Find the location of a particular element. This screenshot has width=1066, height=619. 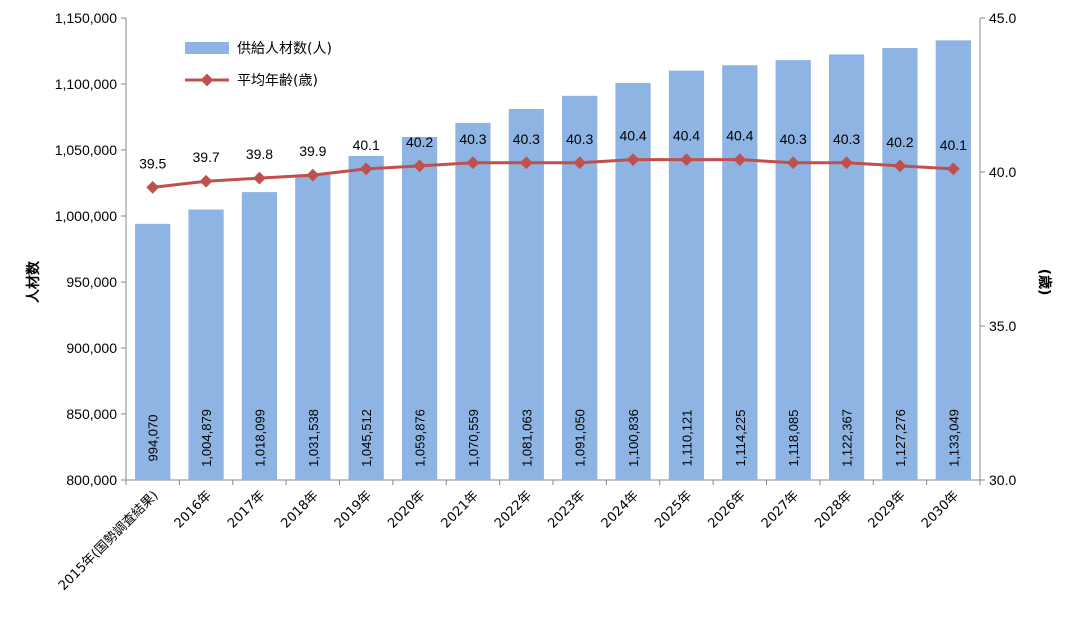

bar-value-label: 1,070,559 is located at coordinates (473, 438).